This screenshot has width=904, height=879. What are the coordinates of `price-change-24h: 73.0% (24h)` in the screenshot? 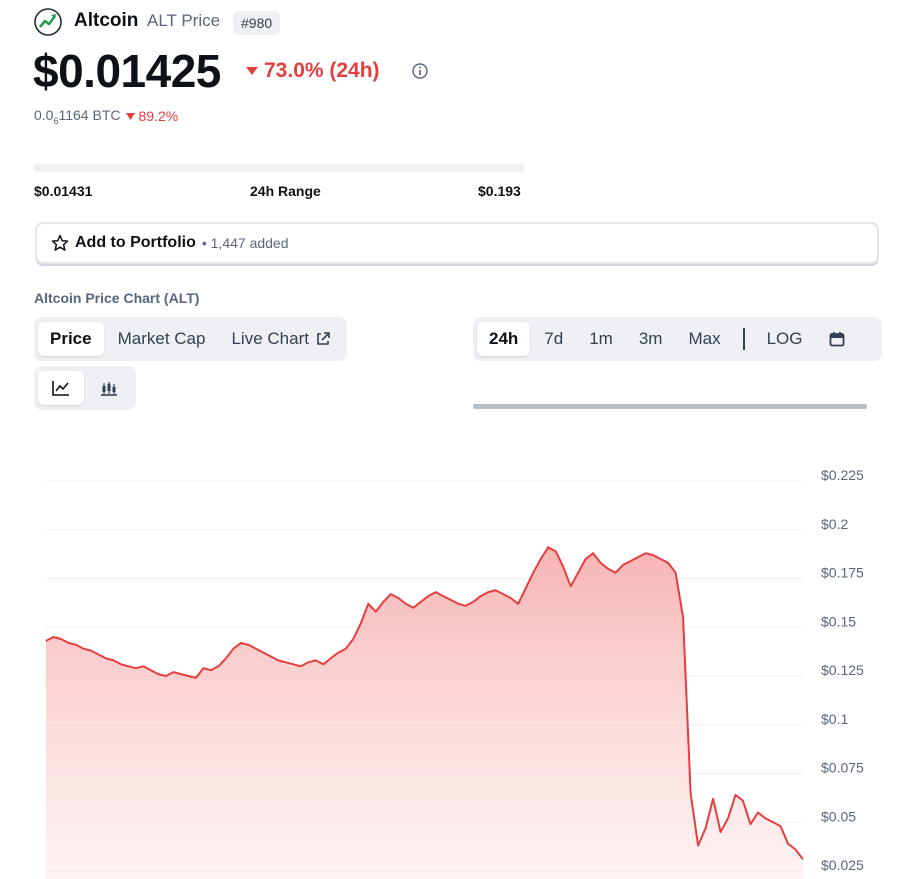 It's located at (313, 71).